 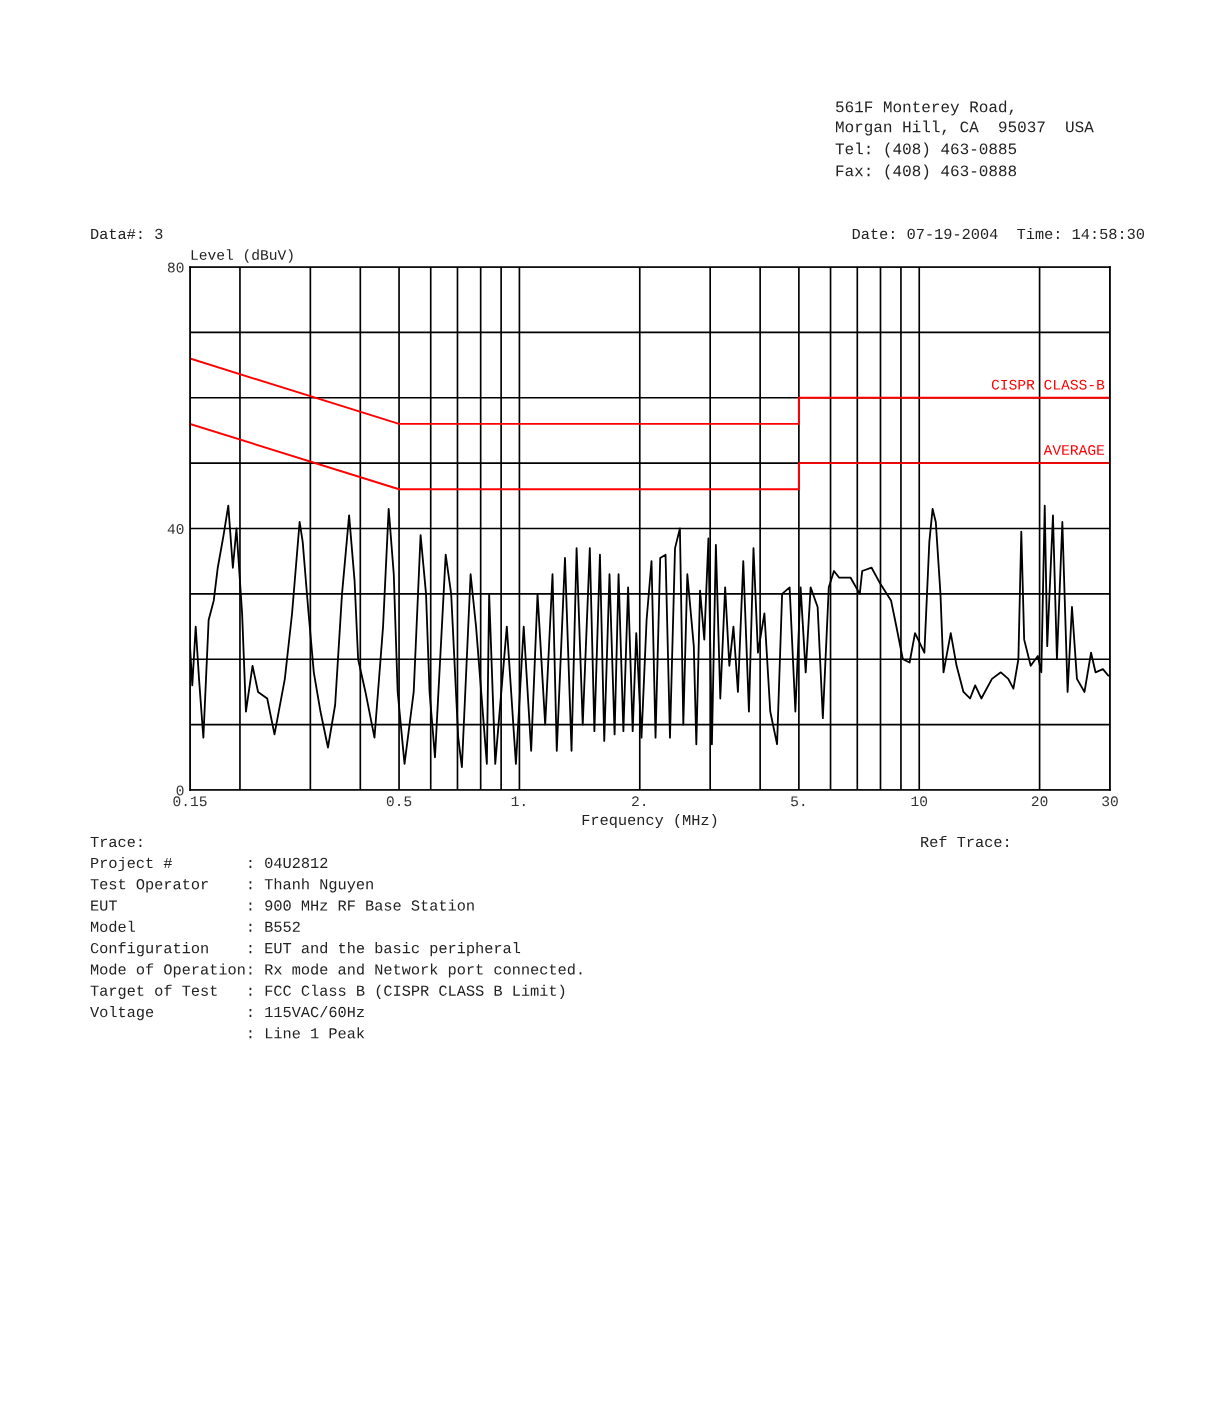 I want to click on text: Ref Trace:, so click(x=964, y=841).